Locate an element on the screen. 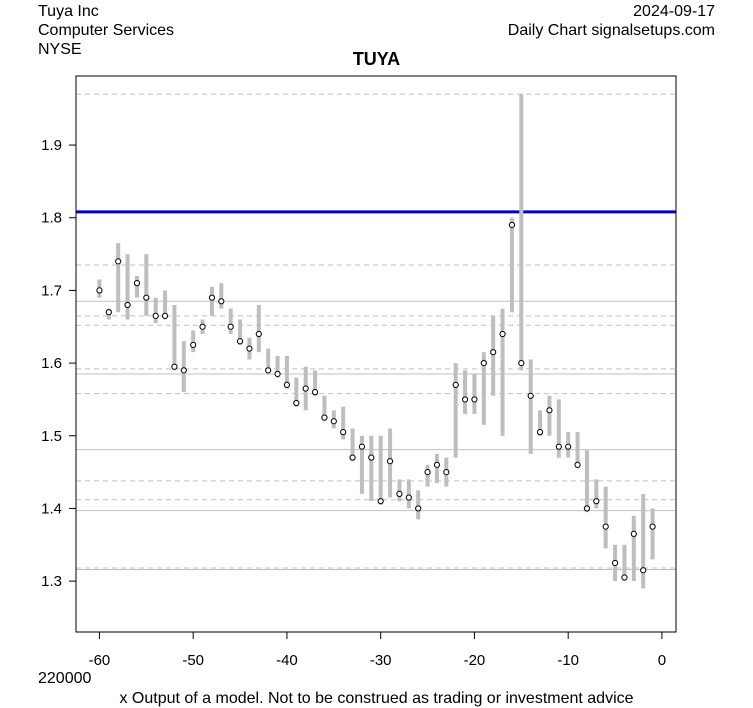 This screenshot has width=753, height=708. x-tick-label: -30 is located at coordinates (381, 660).